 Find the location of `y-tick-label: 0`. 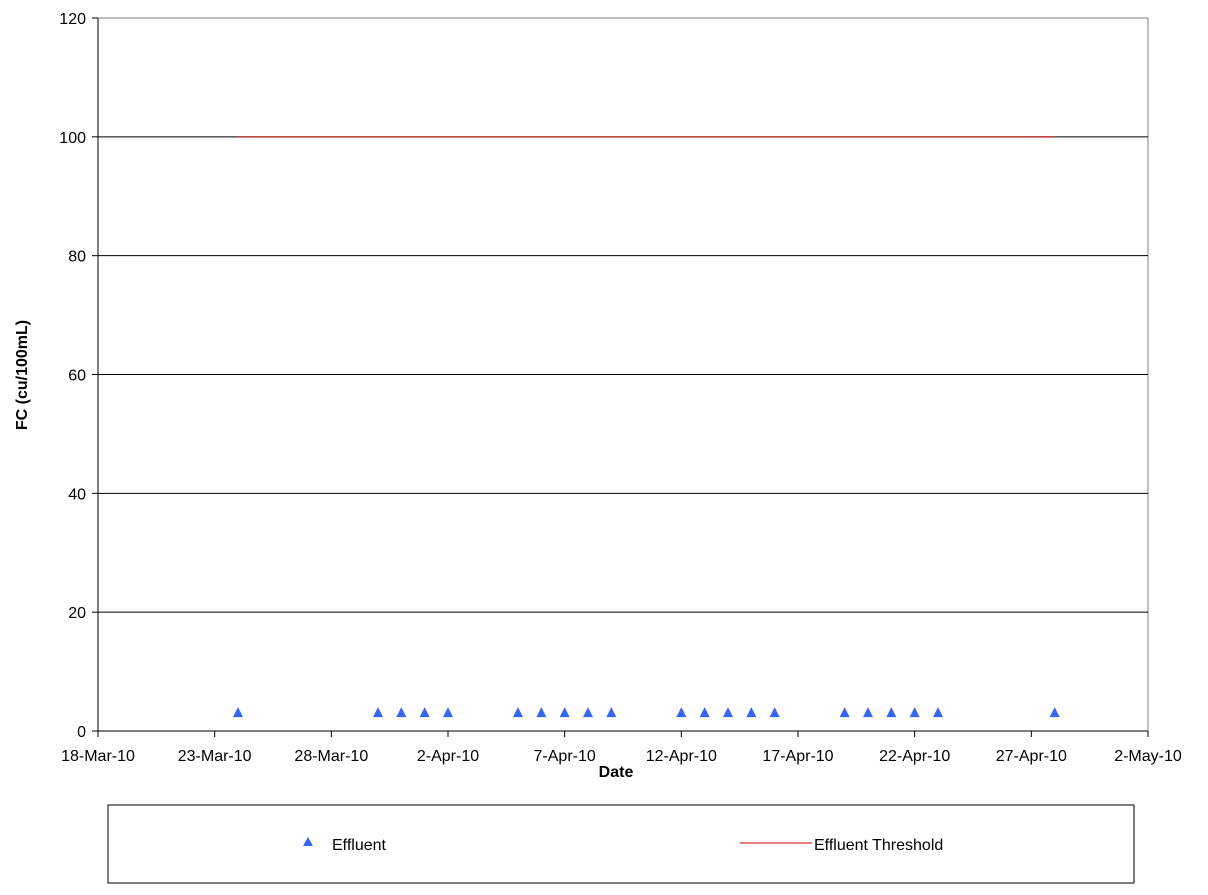

y-tick-label: 0 is located at coordinates (81, 732).